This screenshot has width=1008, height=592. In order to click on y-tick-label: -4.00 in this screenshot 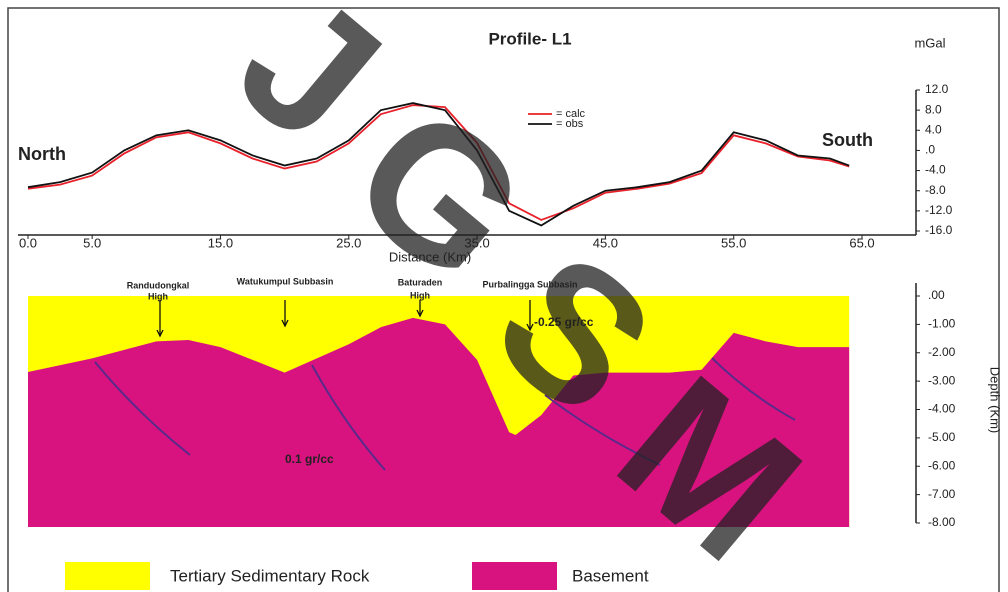, I will do `click(942, 409)`.